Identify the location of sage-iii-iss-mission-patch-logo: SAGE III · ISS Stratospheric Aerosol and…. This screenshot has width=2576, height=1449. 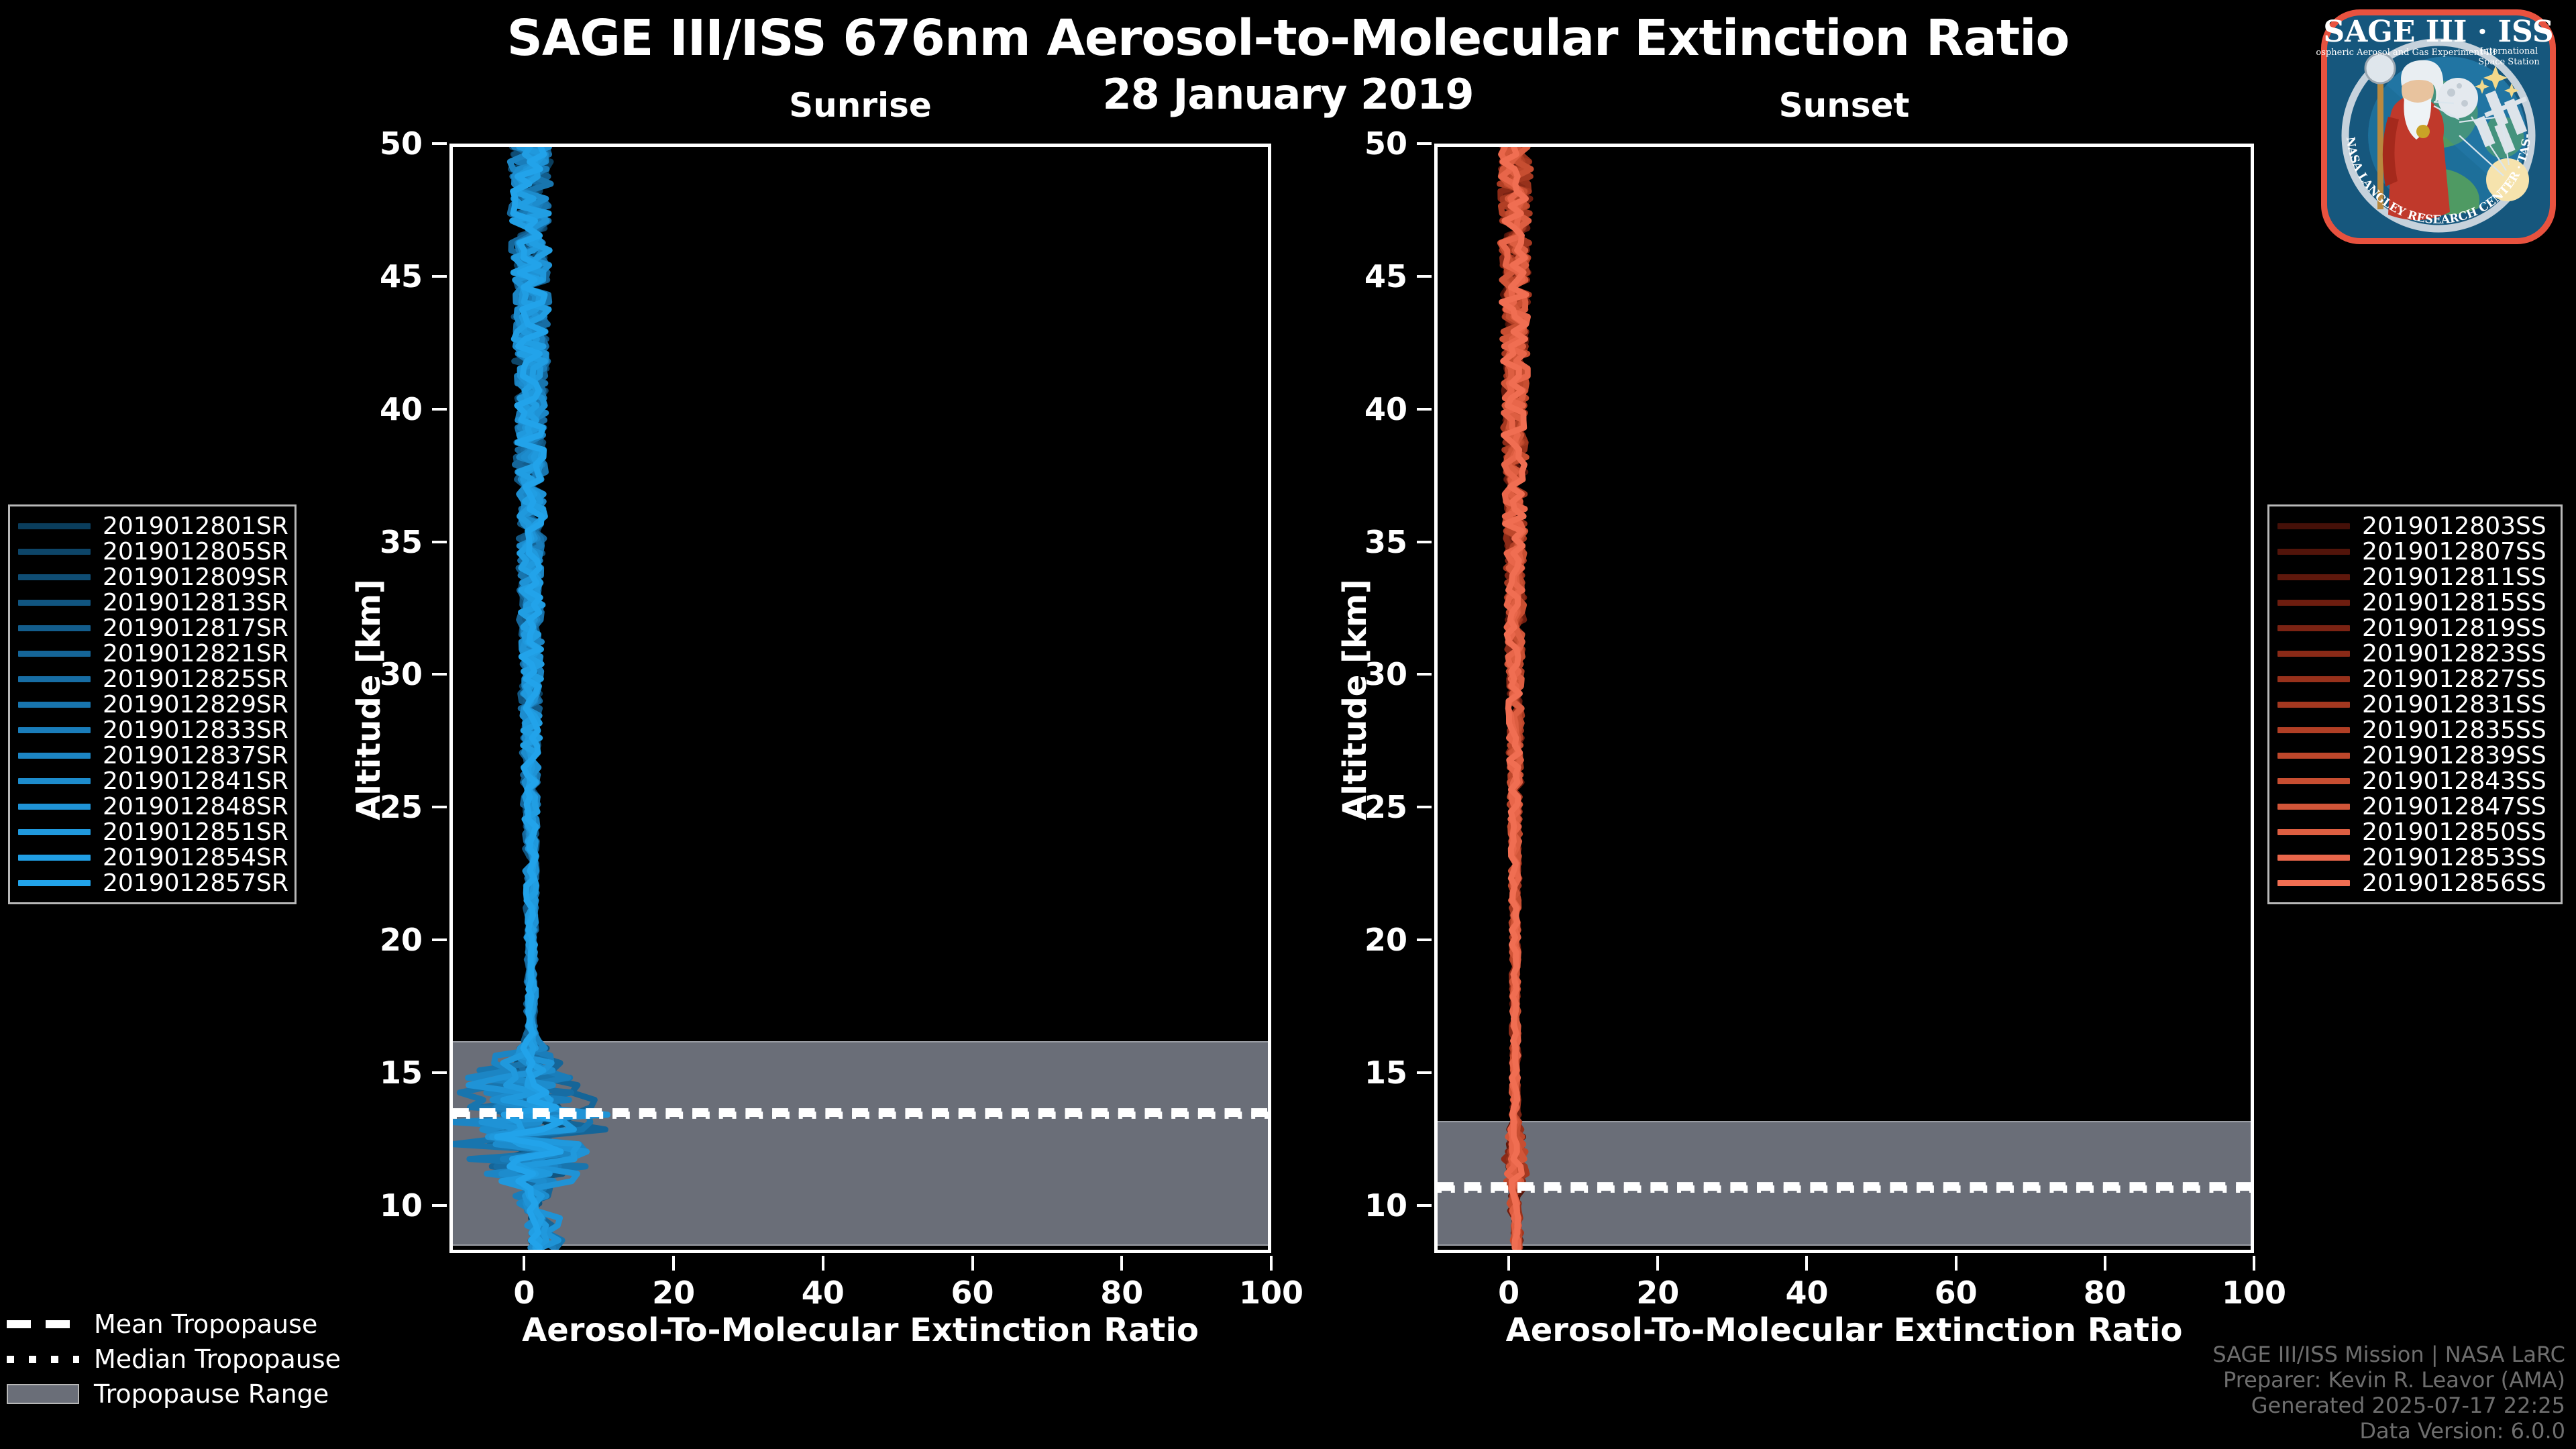
(2436, 124).